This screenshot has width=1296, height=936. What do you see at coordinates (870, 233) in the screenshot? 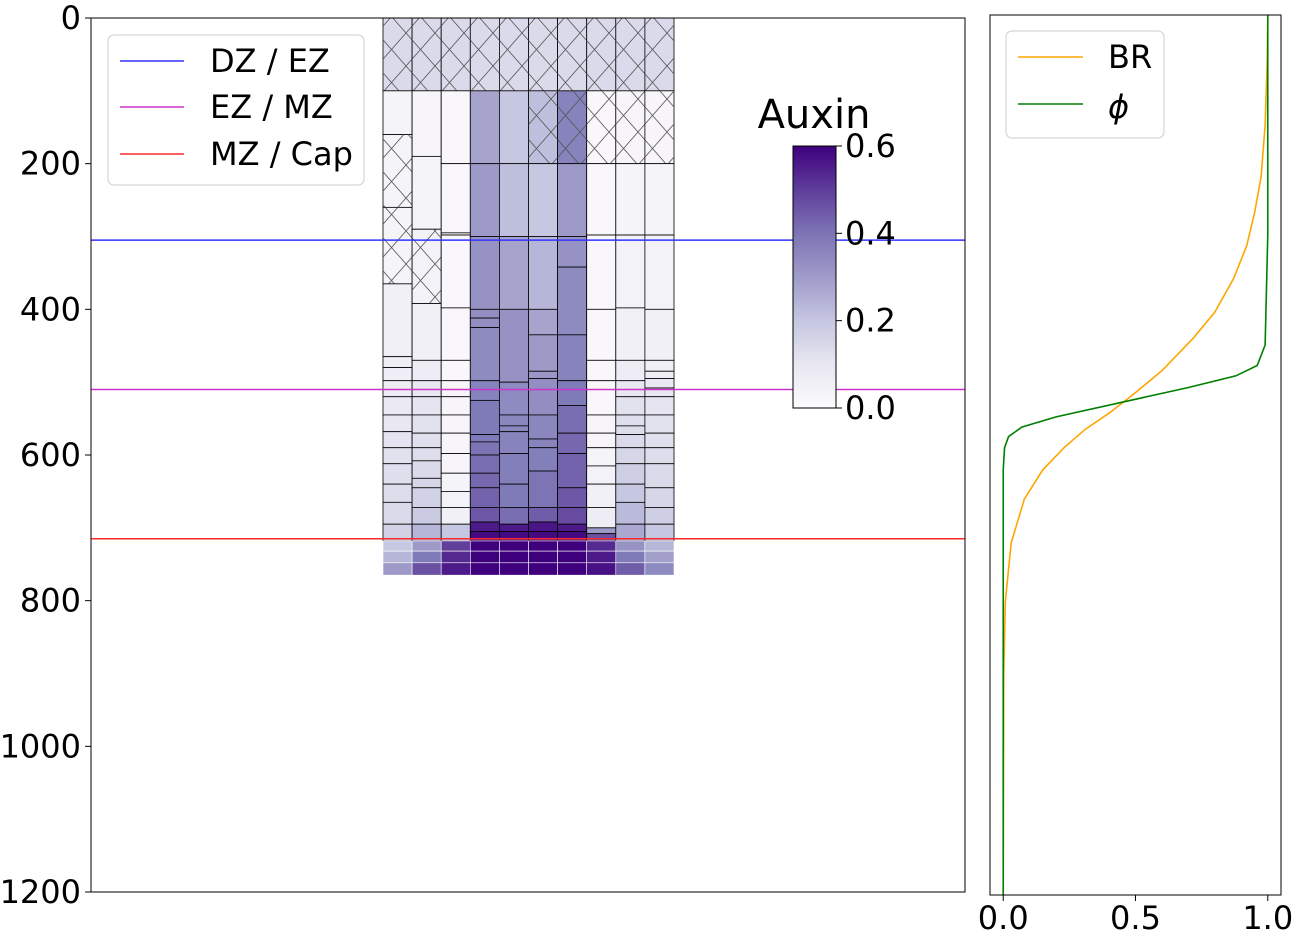
I see `colorbar-tick-label: 0.4` at bounding box center [870, 233].